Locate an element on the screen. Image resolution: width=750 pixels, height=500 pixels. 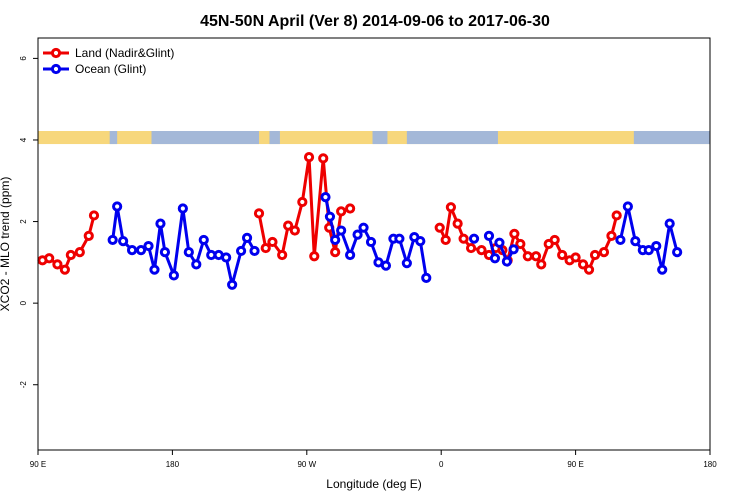
legend-ocean-label: Ocean (Glint) is located at coordinates (110, 69).